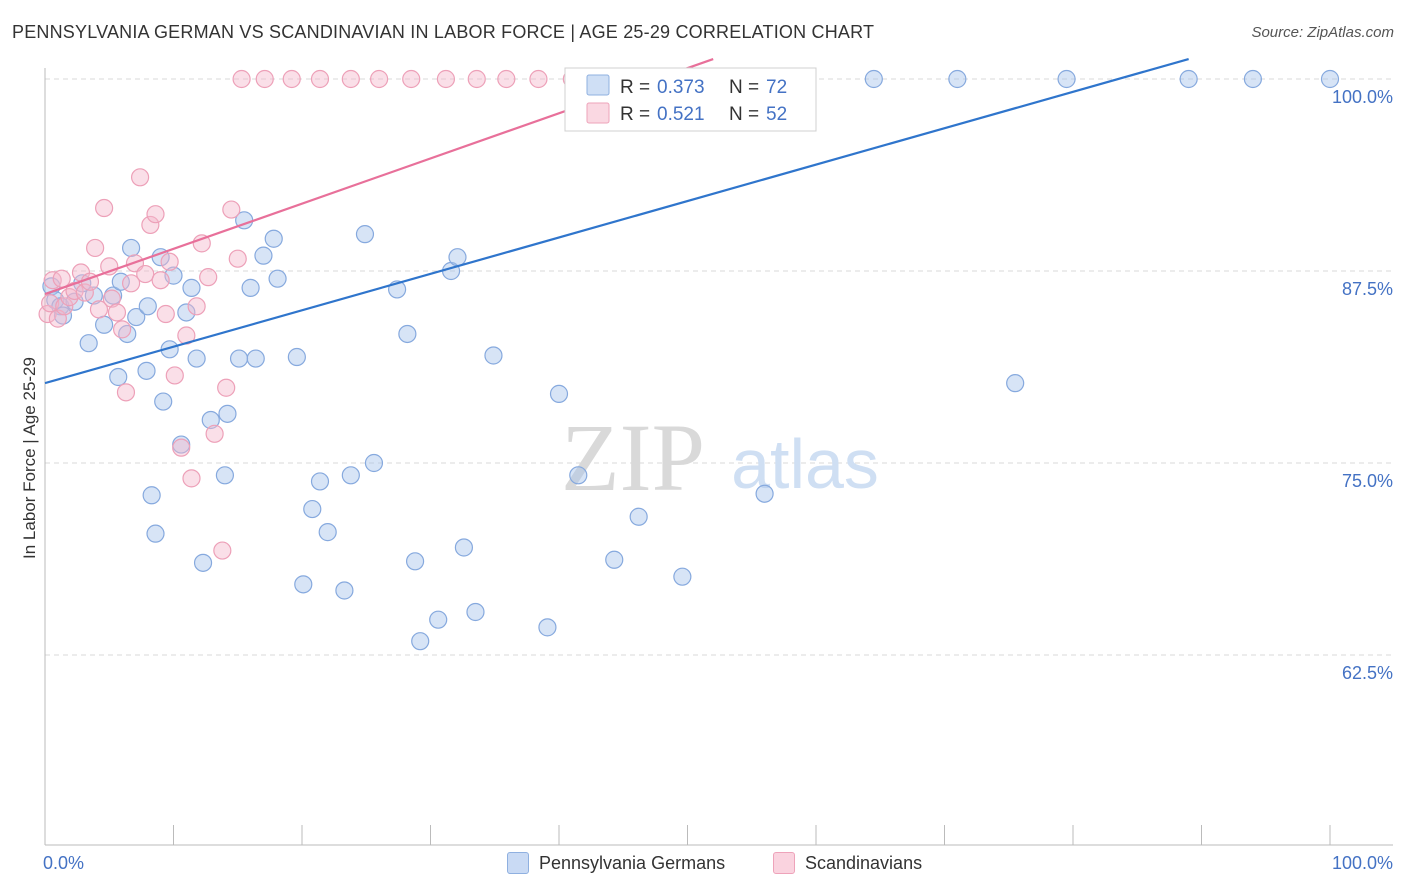  What do you see at coordinates (1362, 863) in the screenshot?
I see `x-tick-label-max: 100.0%` at bounding box center [1362, 863].